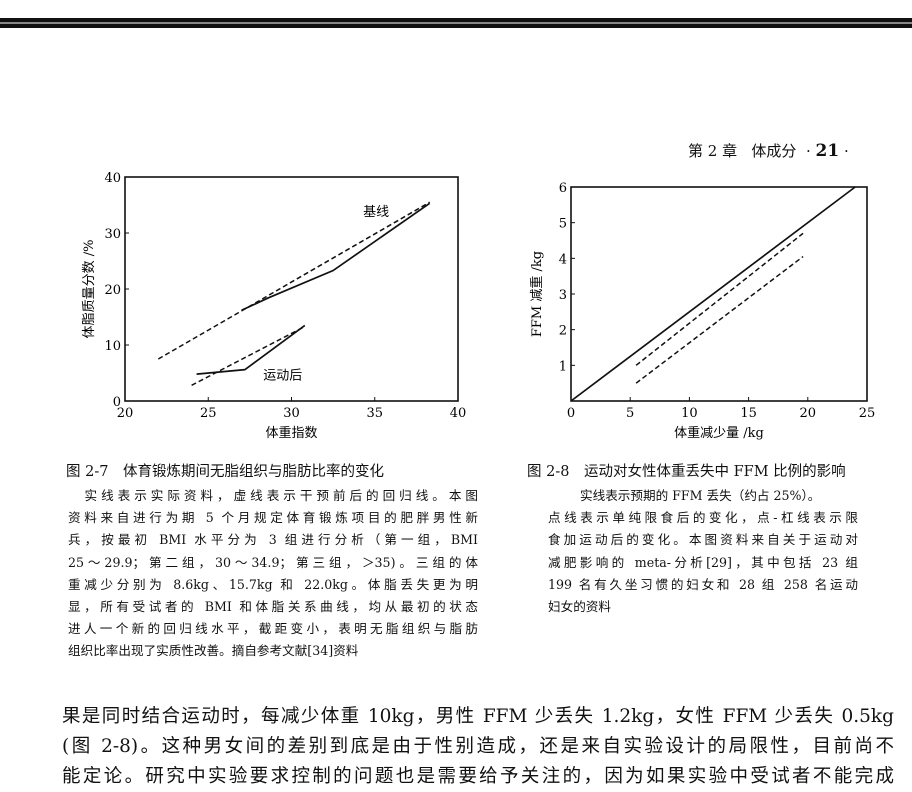 The height and width of the screenshot is (792, 912). I want to click on text-line: 能定论。研究中实验要求控制的问题也是需要给予关注的，因为如果实验中受试者不能完成, so click(478, 776).